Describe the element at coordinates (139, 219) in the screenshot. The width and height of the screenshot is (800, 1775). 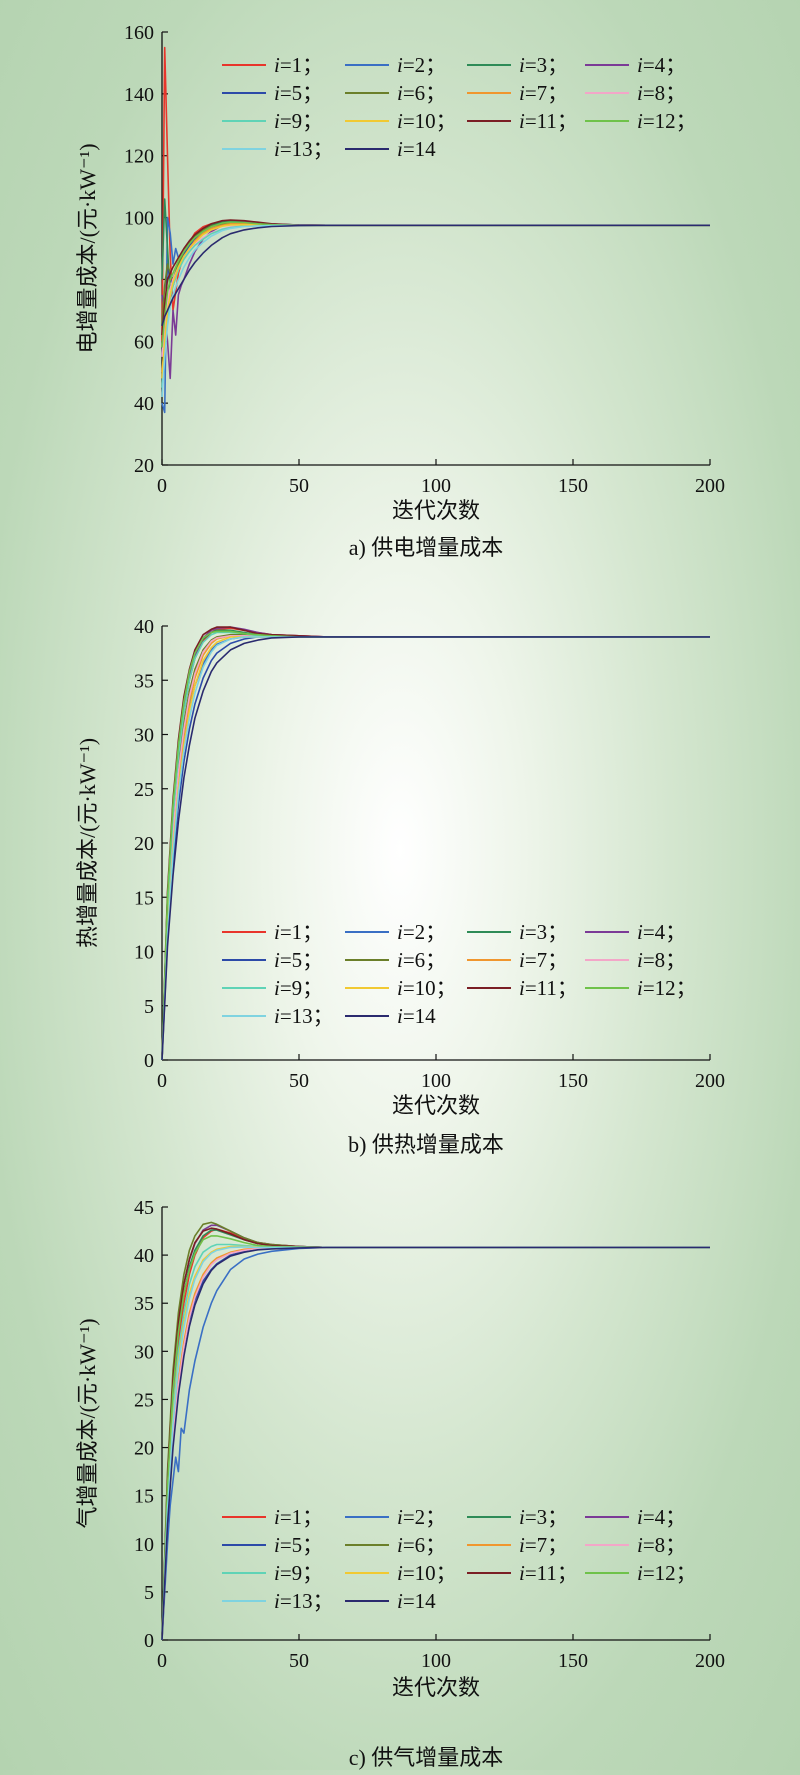
I see `y-tick-label: 100` at that location.